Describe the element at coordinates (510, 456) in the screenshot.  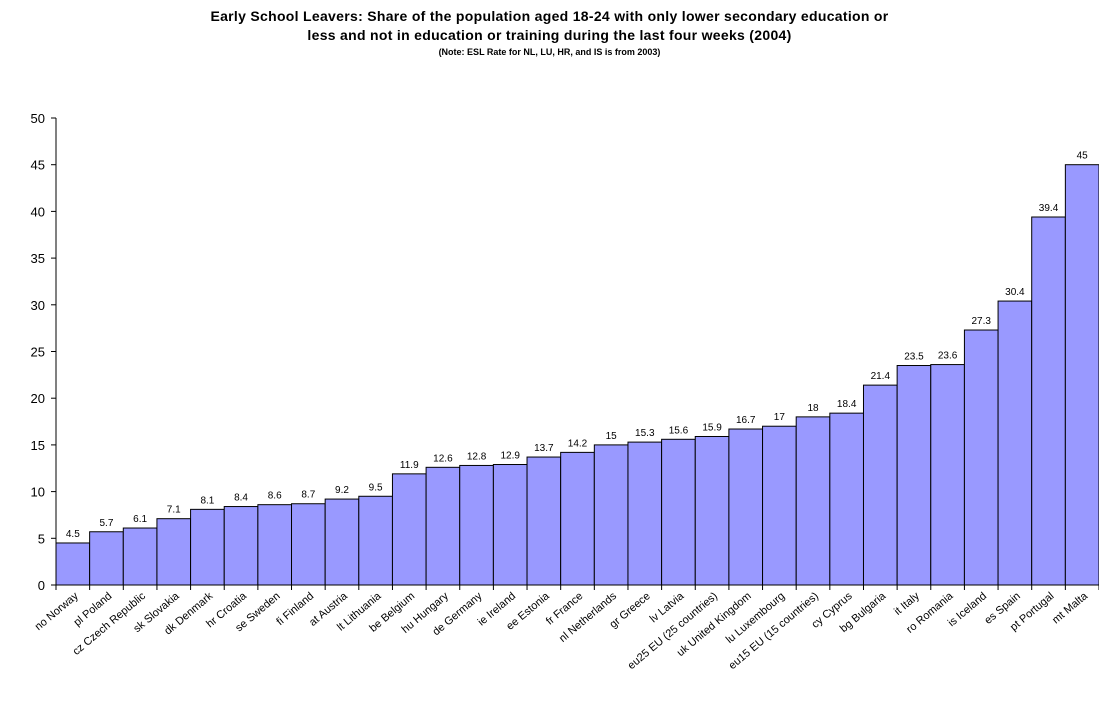
I see `data-label: 12.9` at that location.